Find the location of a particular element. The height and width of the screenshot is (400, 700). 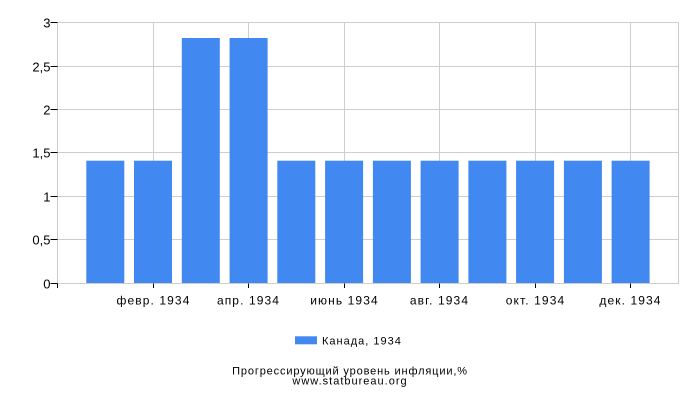

svg-text: Канада, 1934 is located at coordinates (362, 342).